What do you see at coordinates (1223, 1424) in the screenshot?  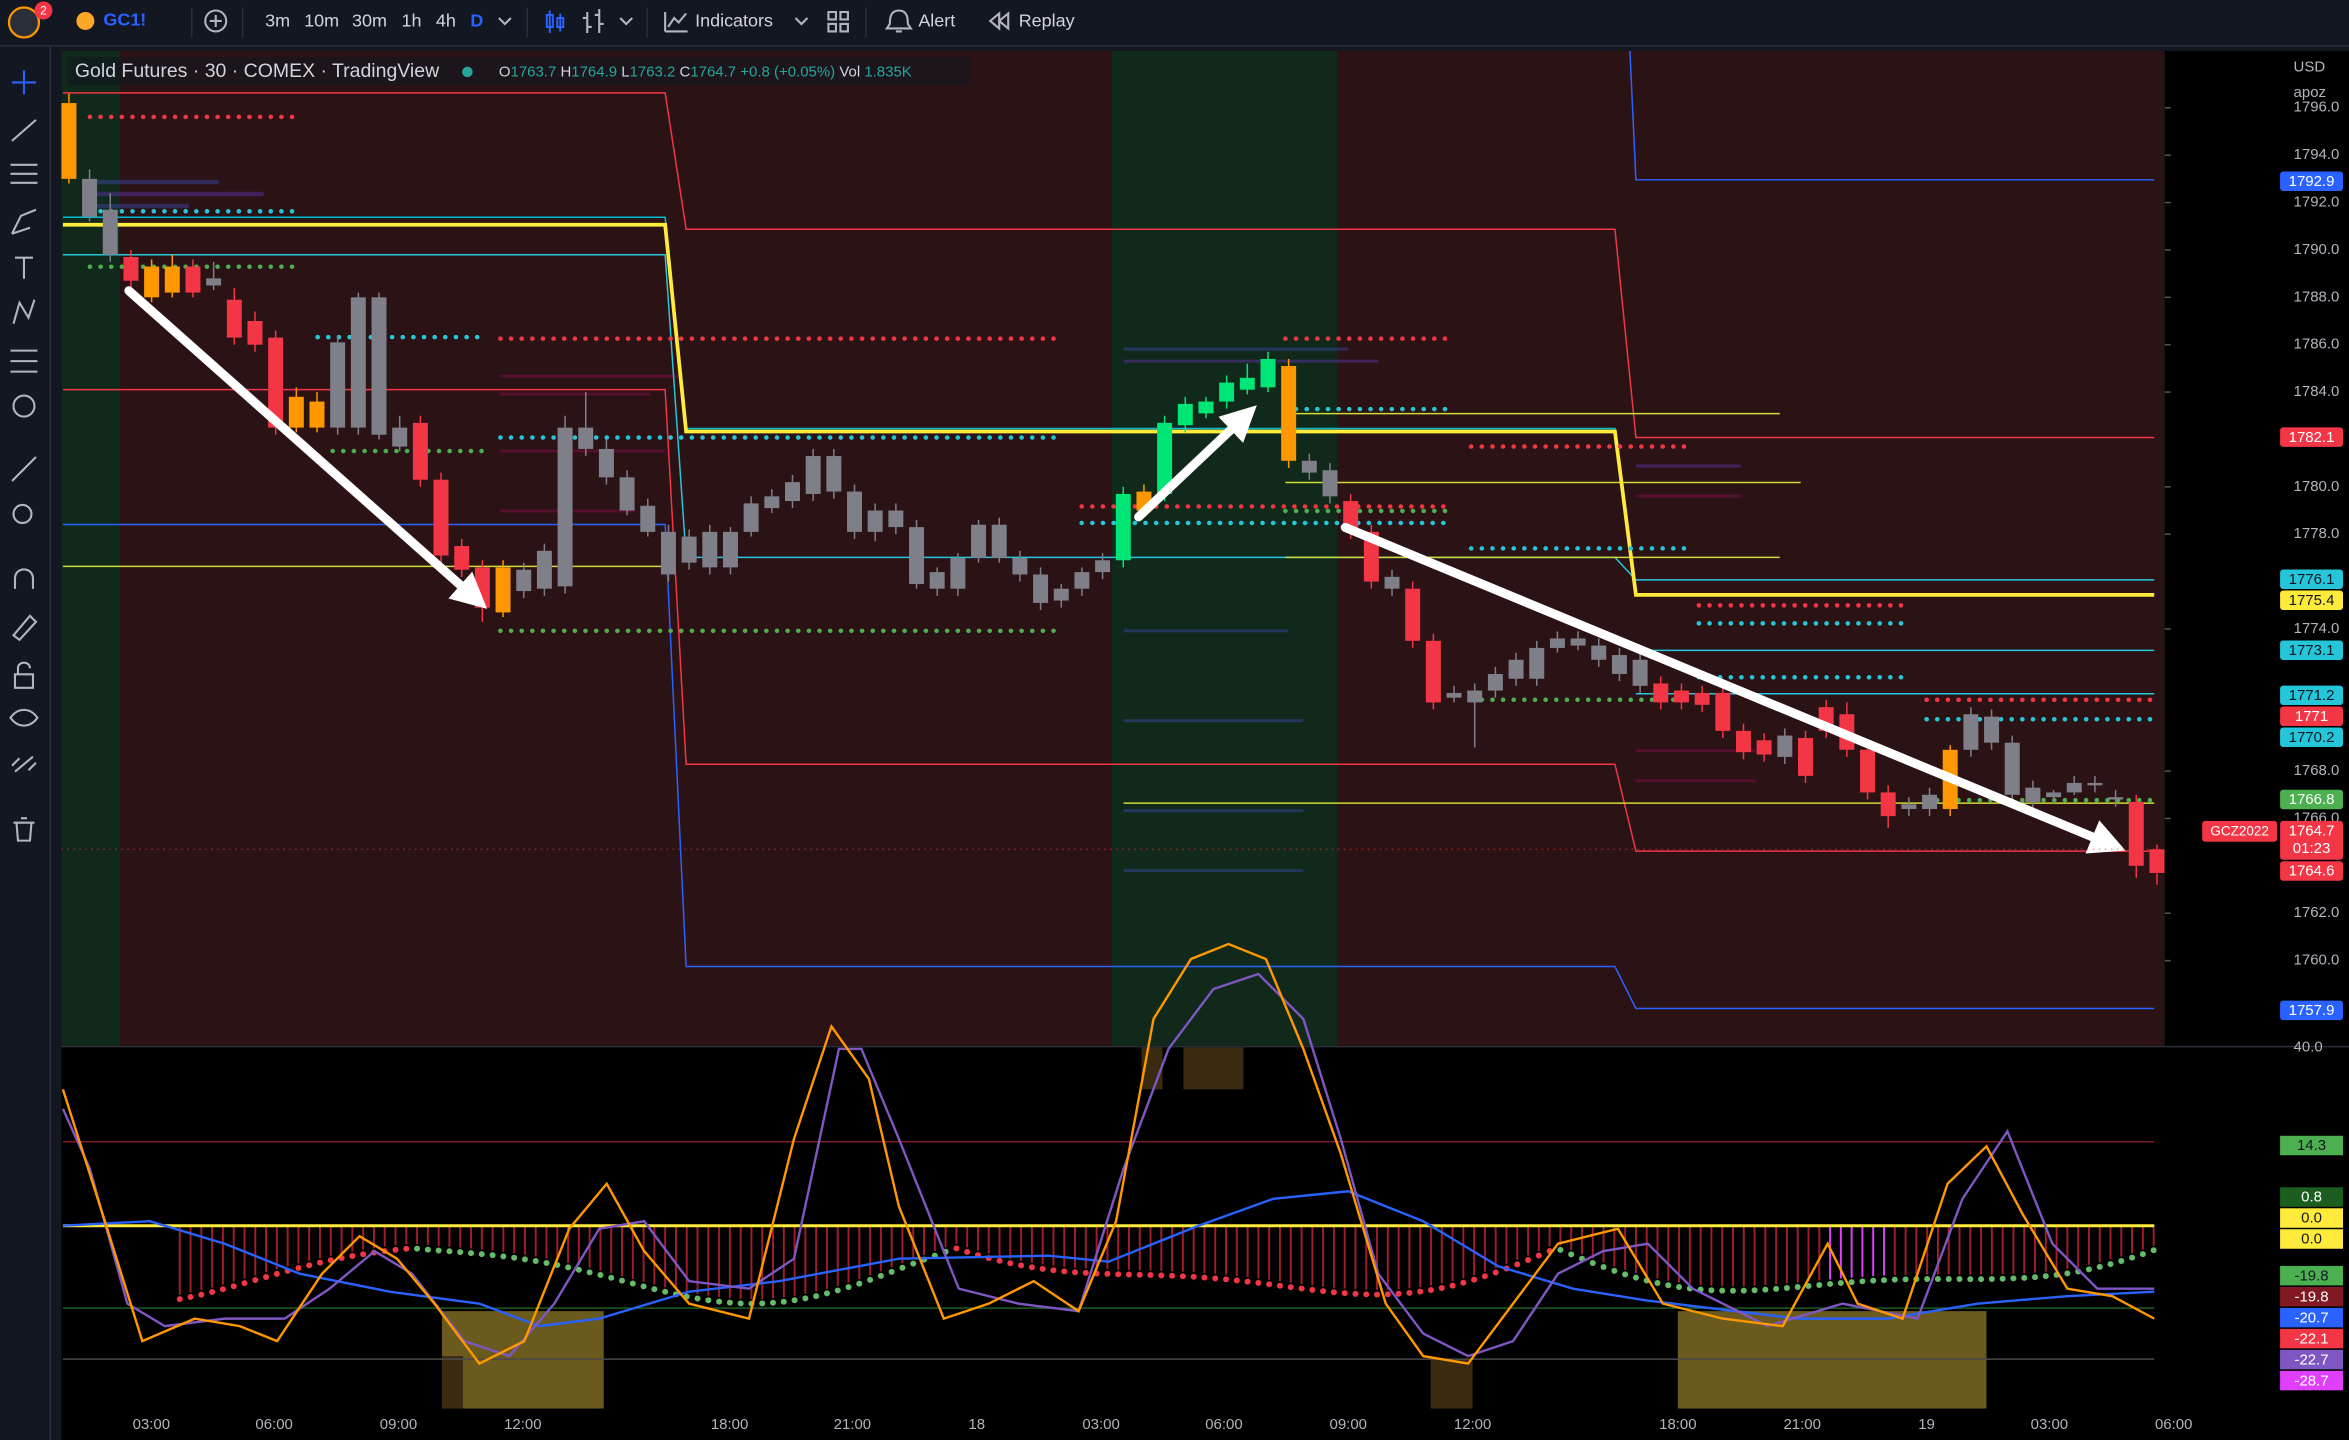 I see `x-tick-label: 06:00` at bounding box center [1223, 1424].